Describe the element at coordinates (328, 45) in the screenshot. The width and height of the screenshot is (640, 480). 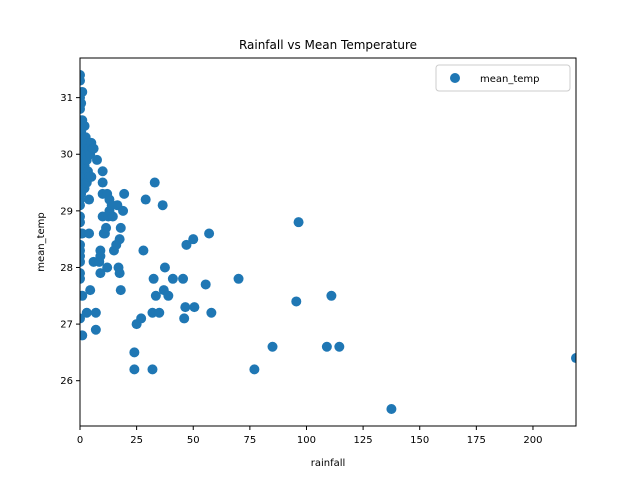
I see `chart-title: Rainfall vs Mean Temperature` at that location.